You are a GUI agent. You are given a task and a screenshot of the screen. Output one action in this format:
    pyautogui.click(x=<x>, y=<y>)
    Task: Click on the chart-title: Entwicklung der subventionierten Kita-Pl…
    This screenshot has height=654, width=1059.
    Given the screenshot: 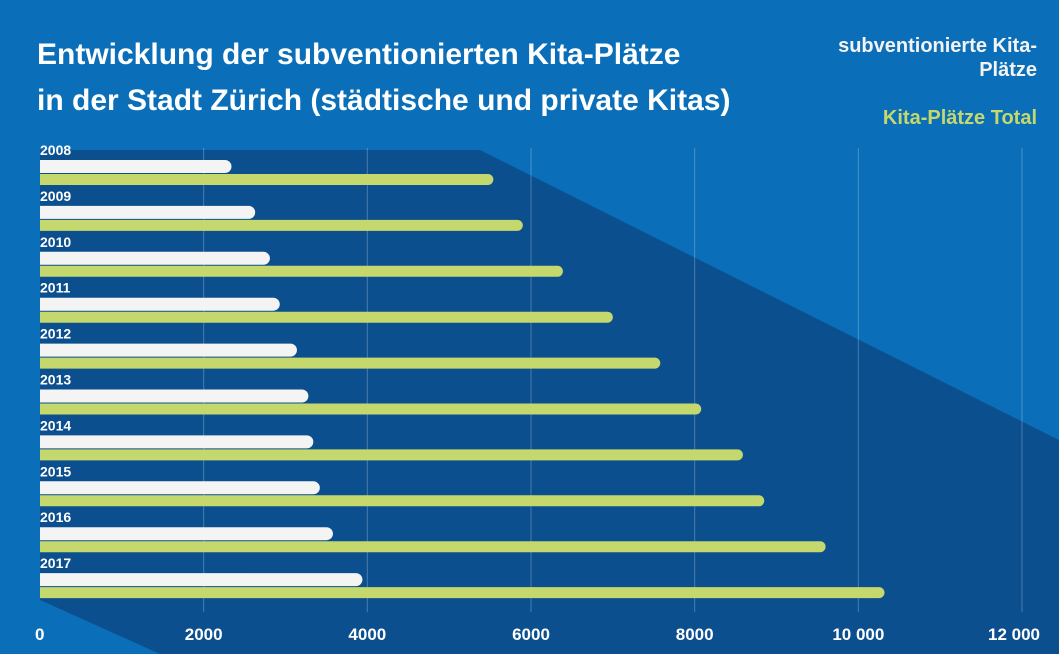 What is the action you would take?
    pyautogui.click(x=359, y=54)
    